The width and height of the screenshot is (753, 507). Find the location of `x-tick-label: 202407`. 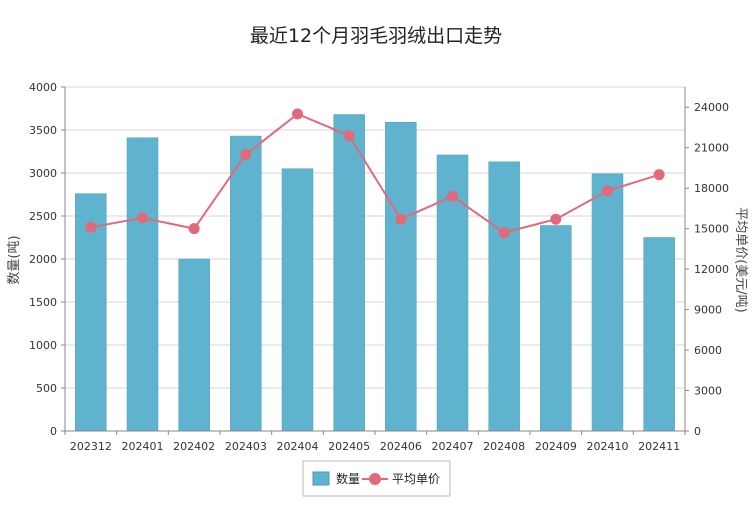

x-tick-label: 202407 is located at coordinates (453, 446).